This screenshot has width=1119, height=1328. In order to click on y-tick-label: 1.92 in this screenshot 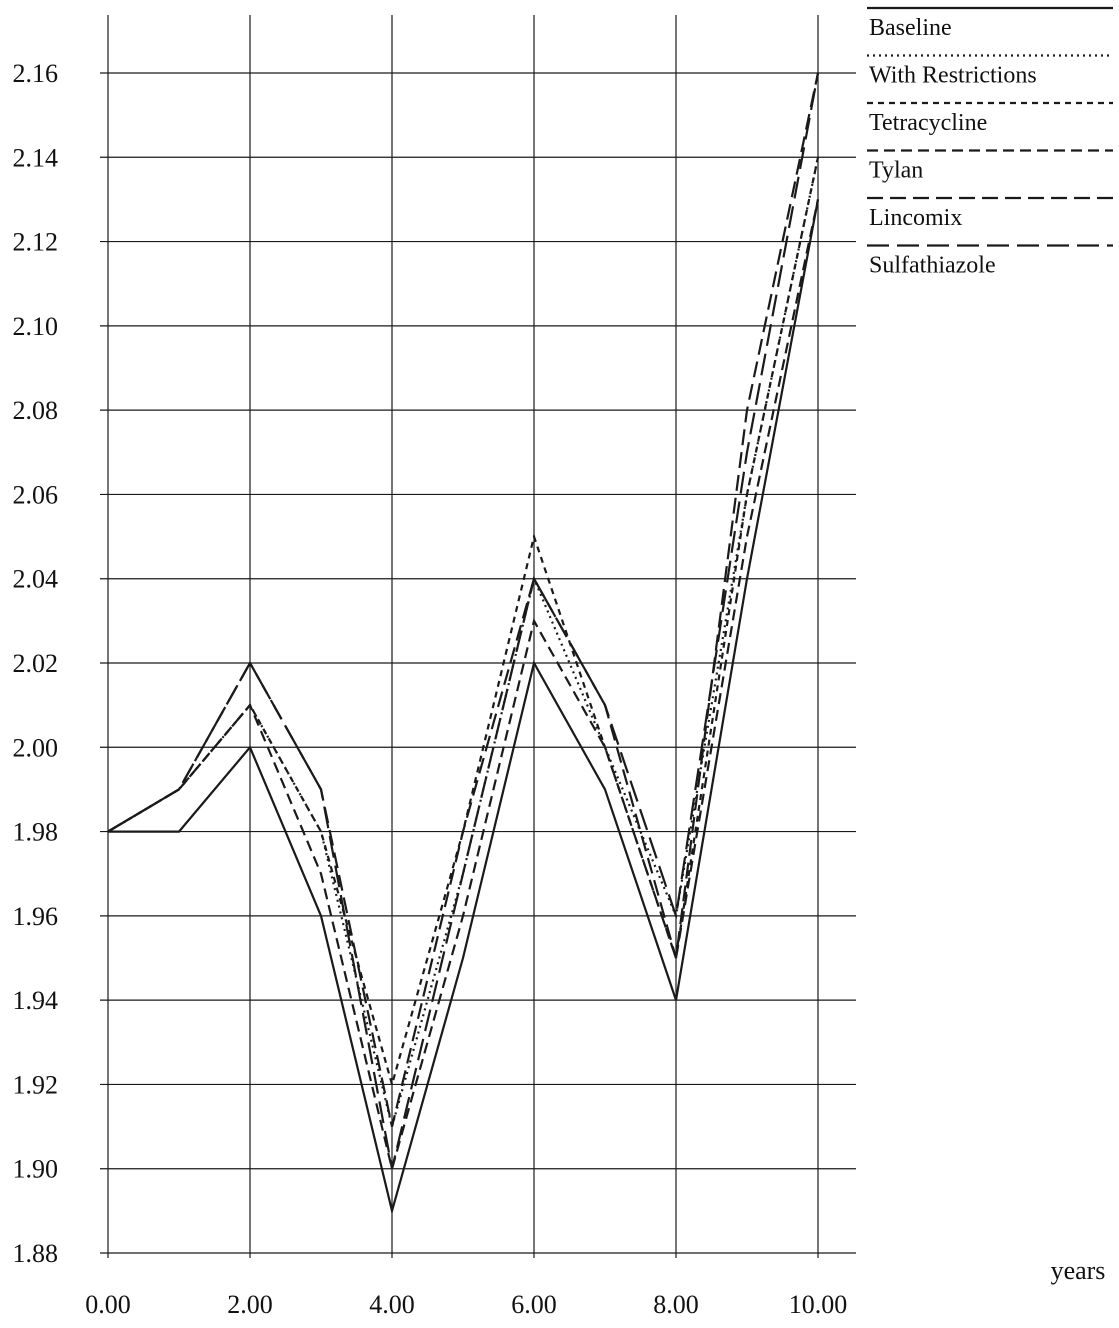, I will do `click(36, 1084)`.